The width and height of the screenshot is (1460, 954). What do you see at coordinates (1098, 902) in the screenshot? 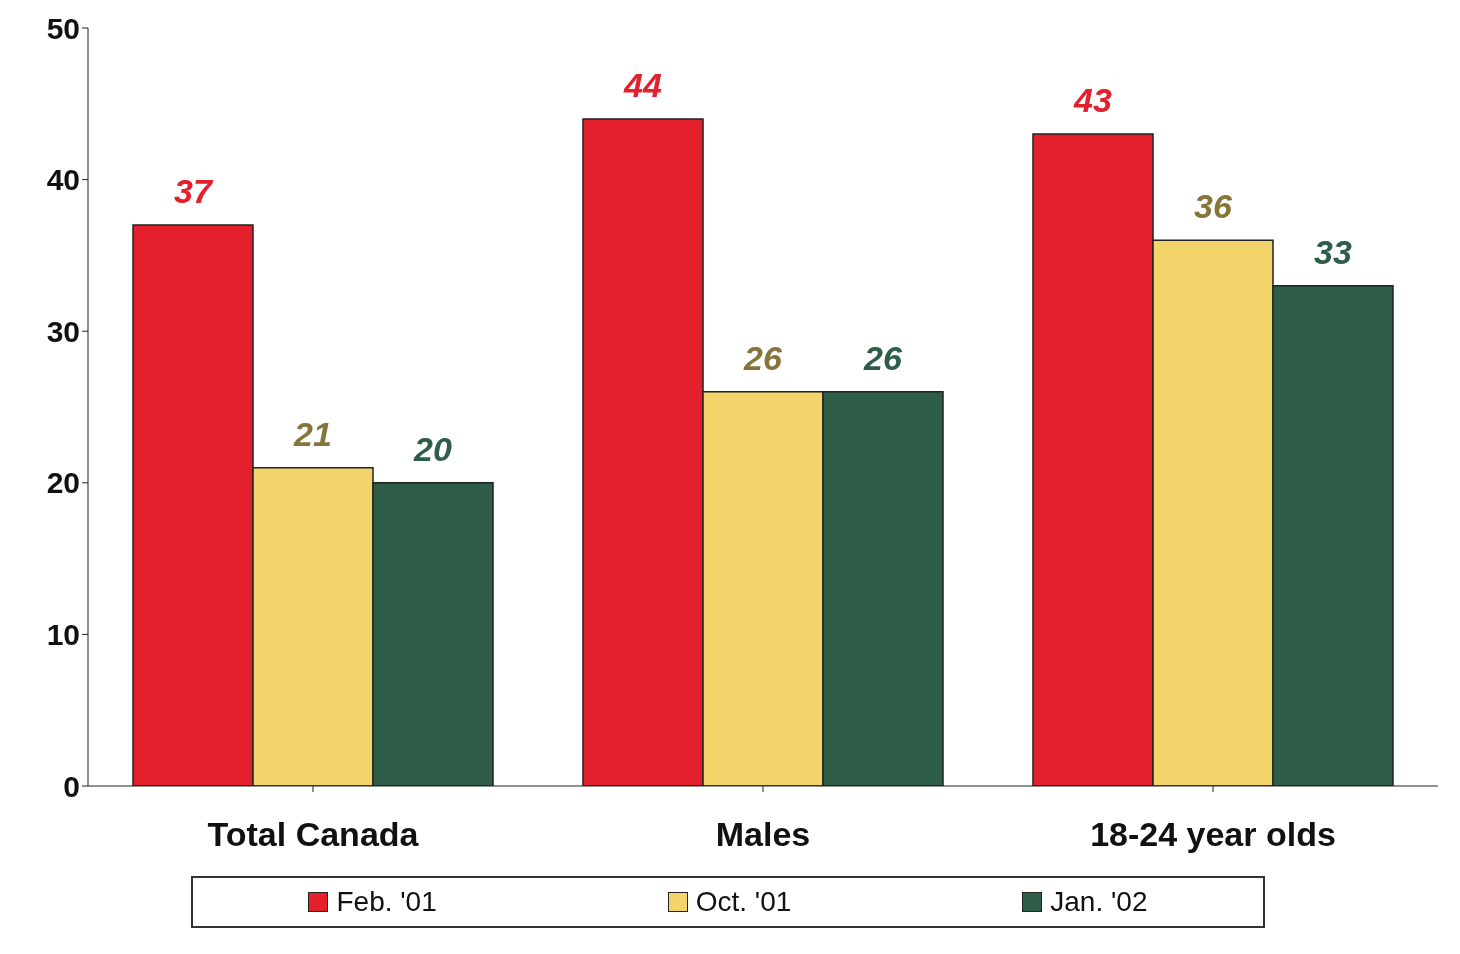
I see `legend-label: Jan. '02` at bounding box center [1098, 902].